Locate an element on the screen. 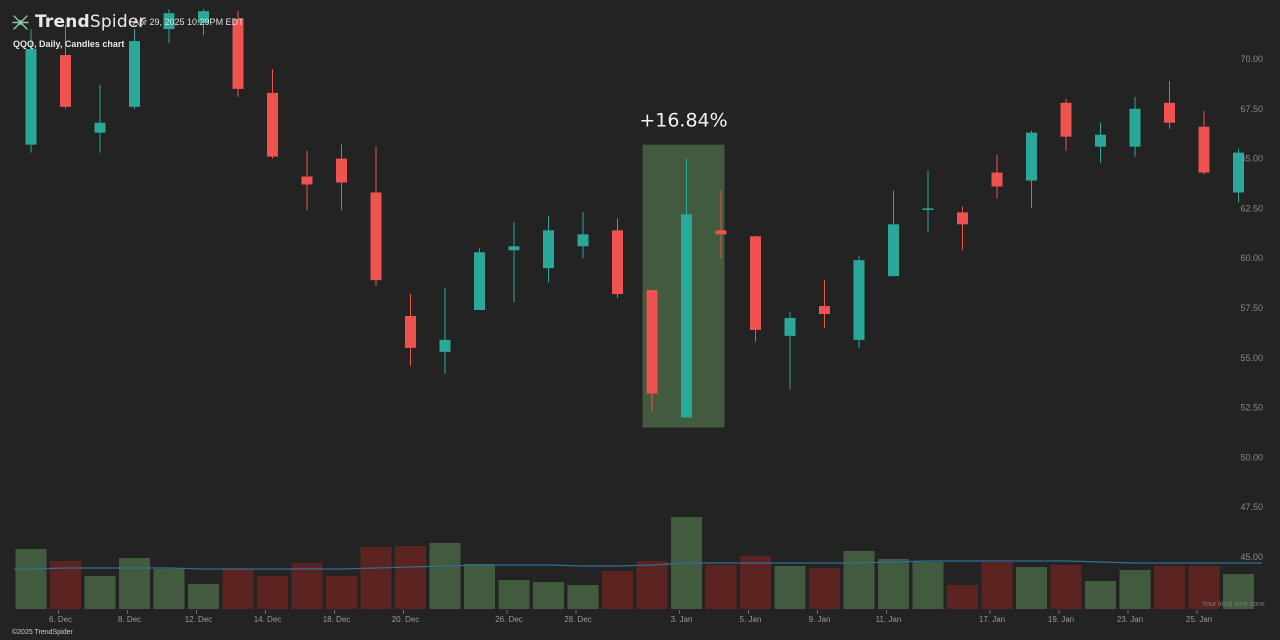  chart-subtitle: QQQ, Daily, Candles chart is located at coordinates (69, 44).